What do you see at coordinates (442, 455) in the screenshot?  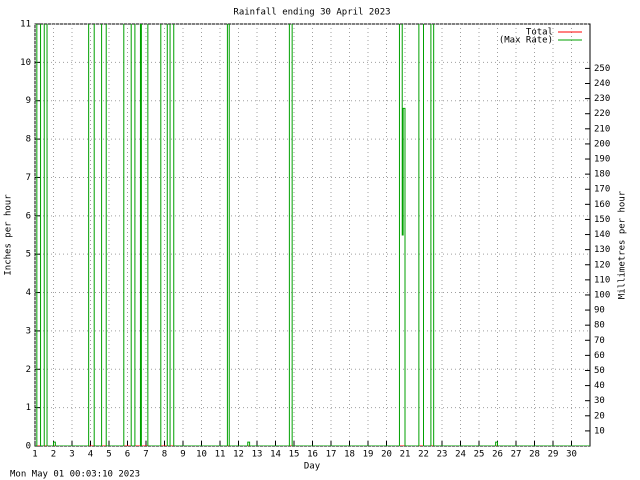 I see `x-tick-label: 23` at bounding box center [442, 455].